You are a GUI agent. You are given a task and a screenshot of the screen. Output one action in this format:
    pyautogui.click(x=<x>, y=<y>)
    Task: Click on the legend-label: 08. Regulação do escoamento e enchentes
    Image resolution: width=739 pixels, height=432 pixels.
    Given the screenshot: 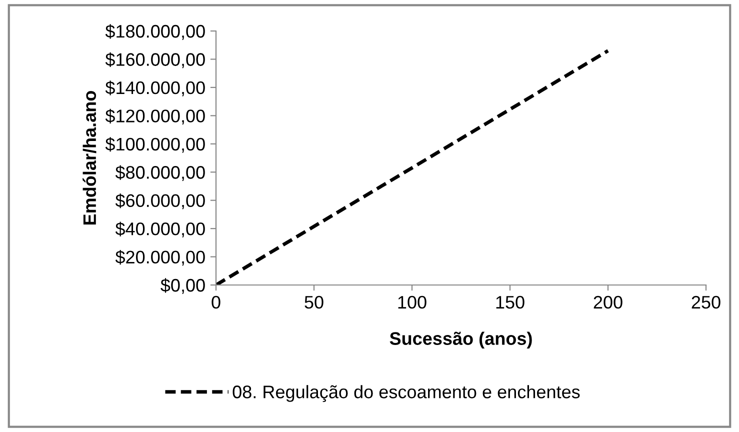 What is the action you would take?
    pyautogui.click(x=406, y=393)
    